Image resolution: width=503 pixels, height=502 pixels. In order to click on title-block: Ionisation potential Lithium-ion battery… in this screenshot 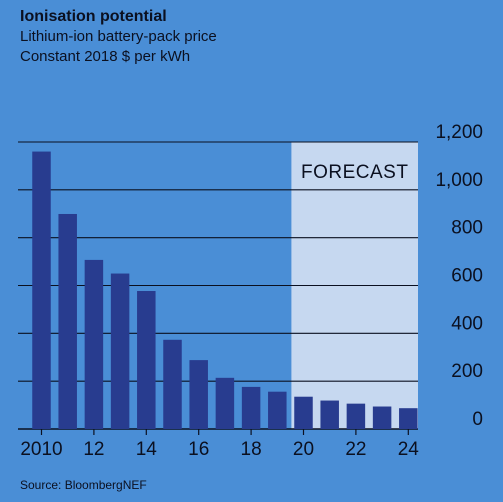, I will do `click(118, 36)`.